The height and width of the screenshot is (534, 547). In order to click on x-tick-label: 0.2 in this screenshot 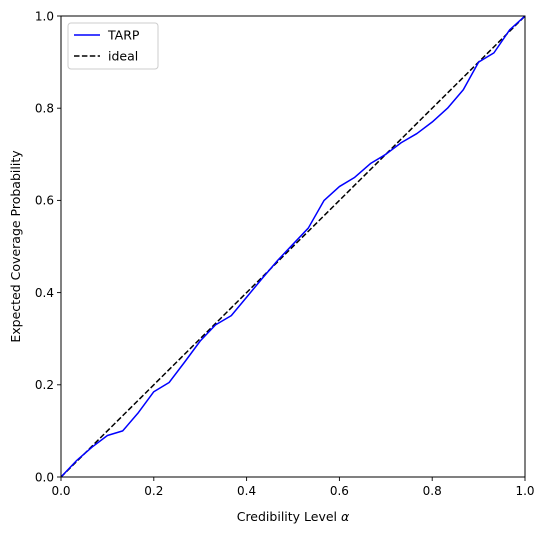, I will do `click(153, 491)`.